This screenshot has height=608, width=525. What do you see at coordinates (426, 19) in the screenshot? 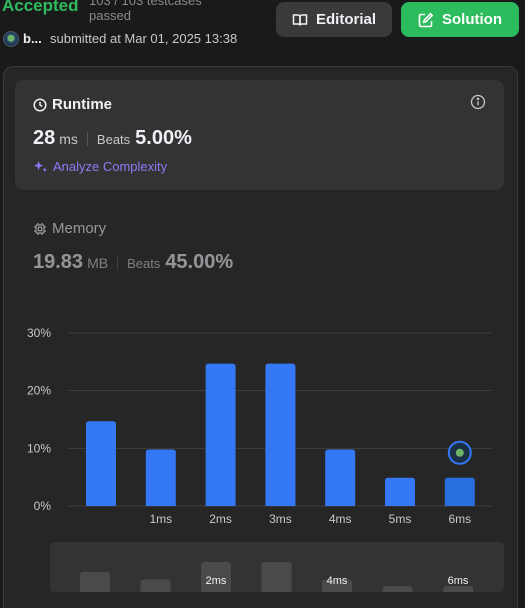
I see `edit-icon` at bounding box center [426, 19].